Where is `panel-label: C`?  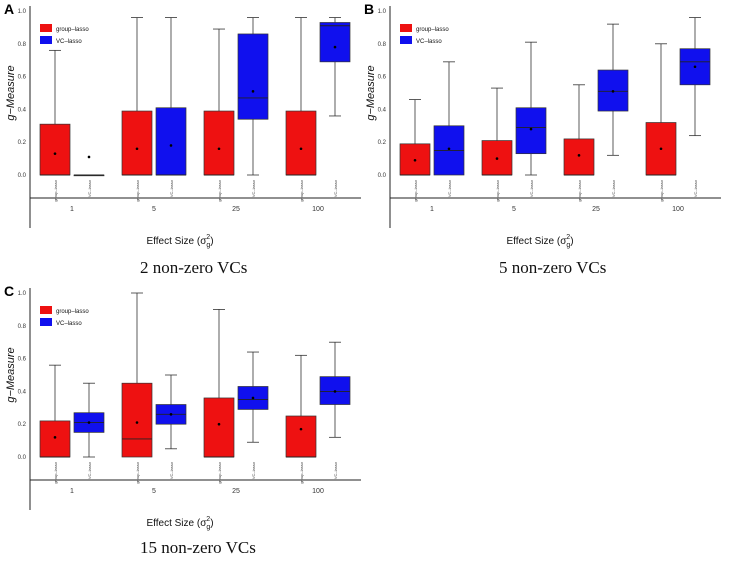 panel-label: C is located at coordinates (9, 291).